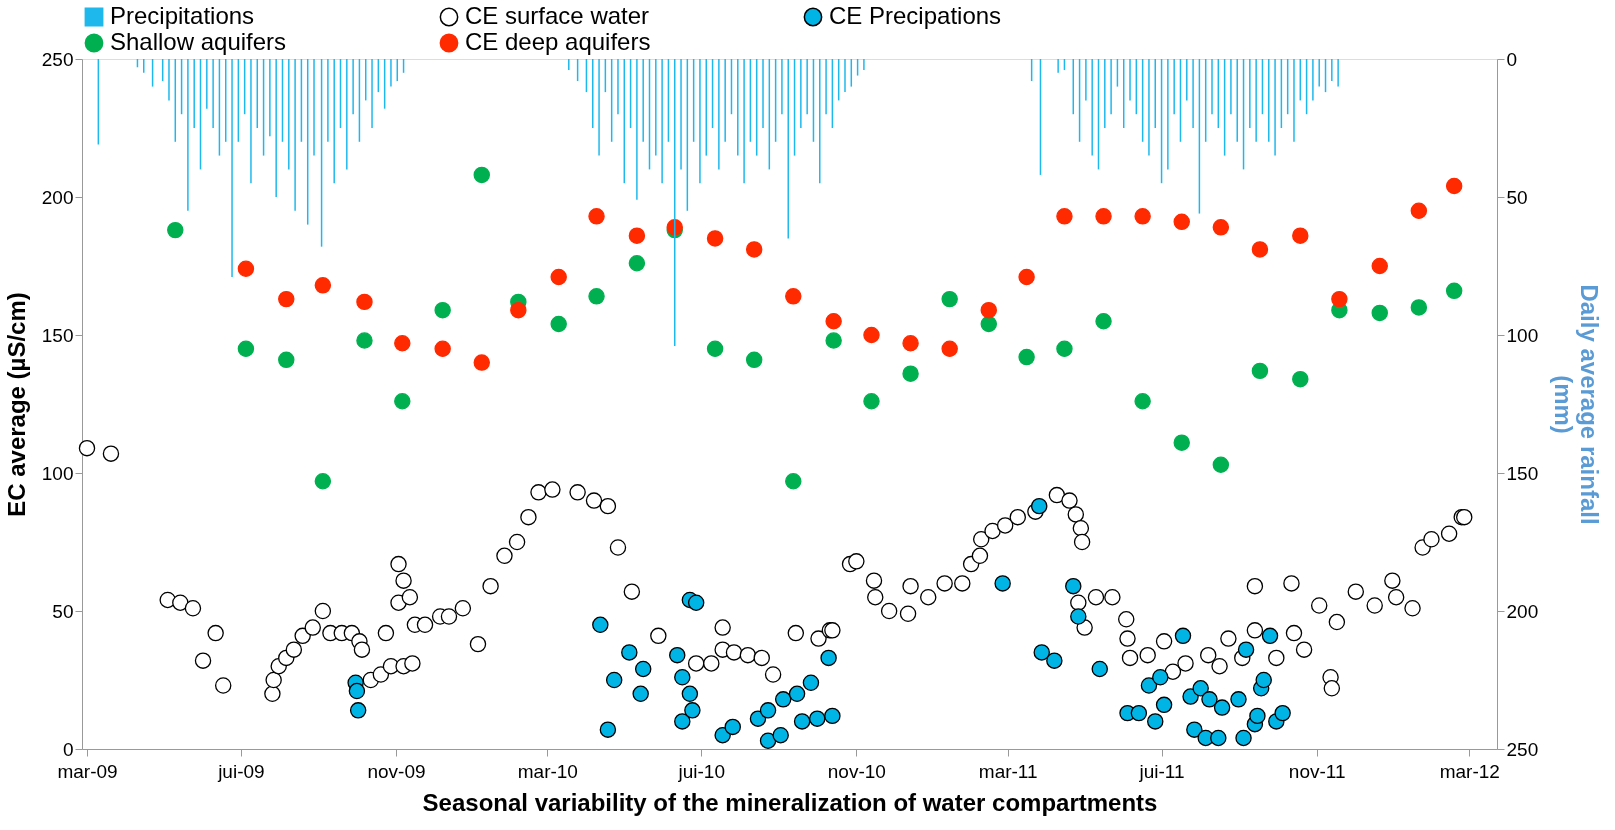  What do you see at coordinates (1512, 59) in the screenshot?
I see `y2-tick-label: 0` at bounding box center [1512, 59].